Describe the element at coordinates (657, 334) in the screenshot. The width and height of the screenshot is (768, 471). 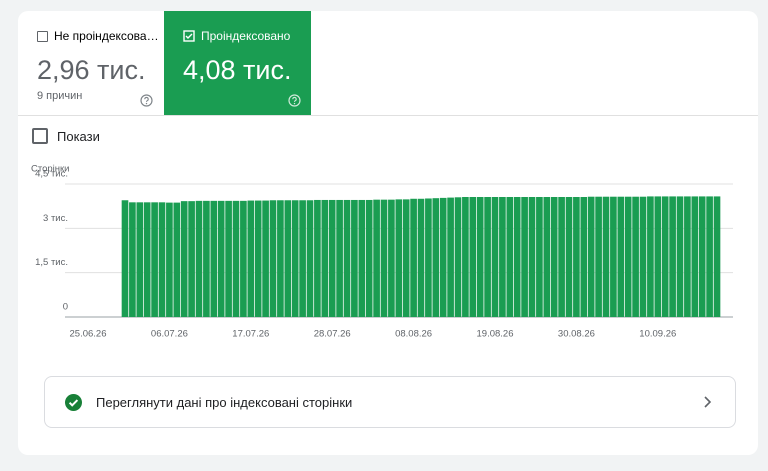
I see `x-tick-label: 10.09.26` at that location.